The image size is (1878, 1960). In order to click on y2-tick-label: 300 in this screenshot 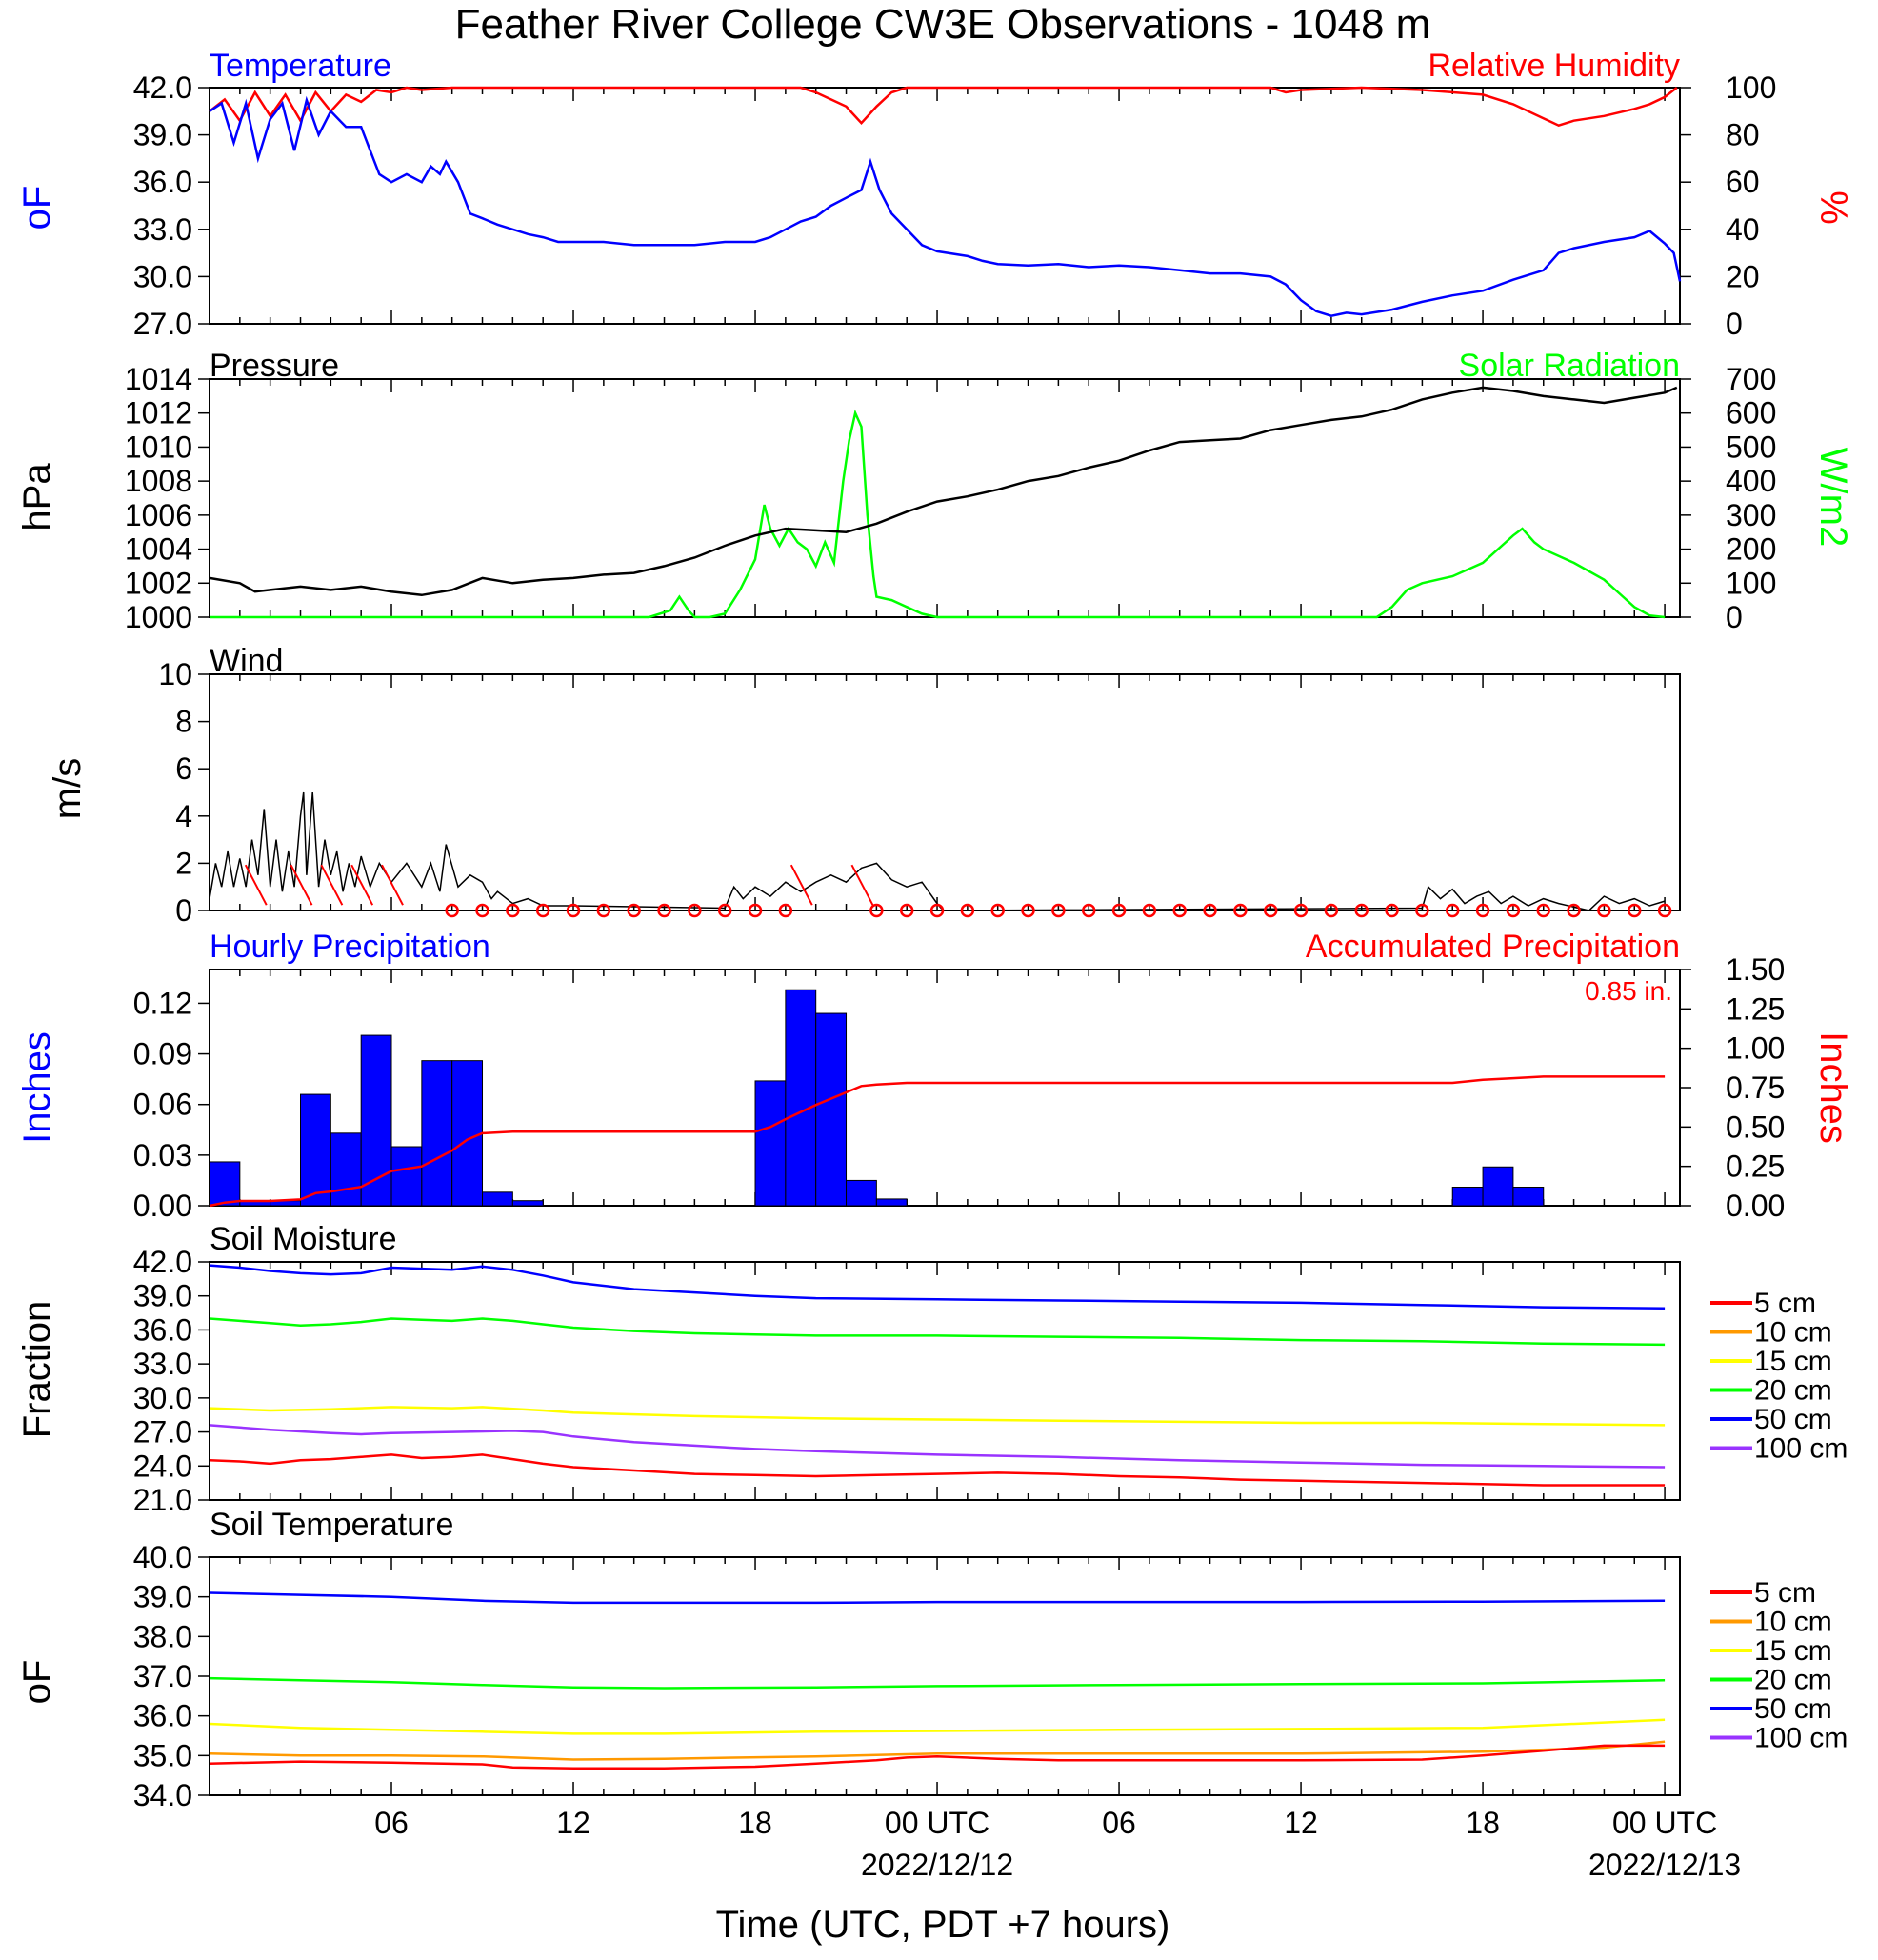, I will do `click(1751, 515)`.